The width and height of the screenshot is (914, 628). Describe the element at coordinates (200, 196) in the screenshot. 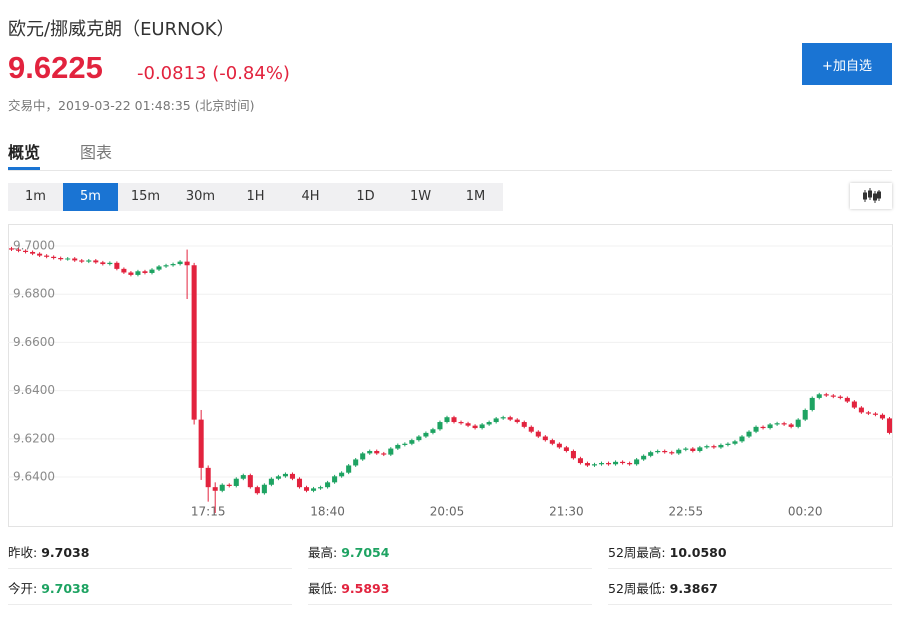

I see `period-button: 30m` at that location.